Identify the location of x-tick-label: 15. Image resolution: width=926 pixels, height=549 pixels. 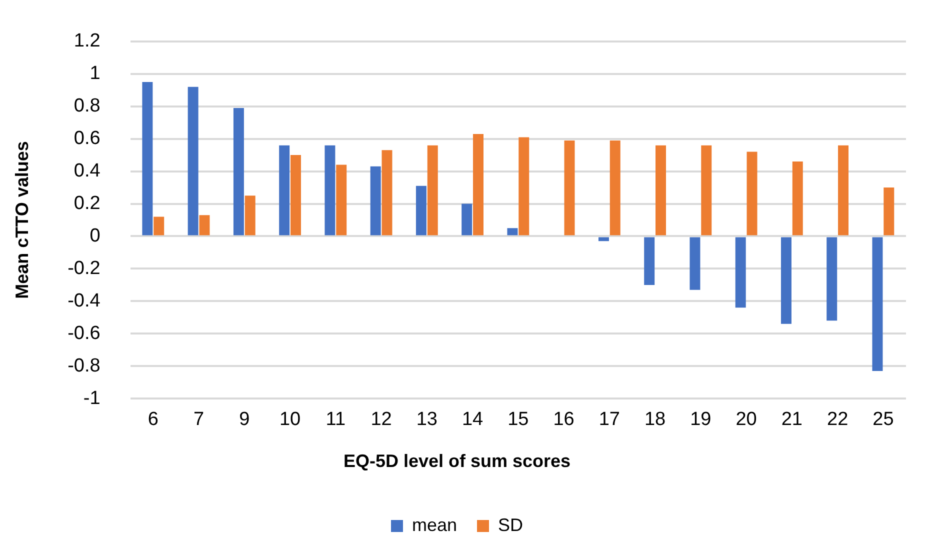
(518, 419).